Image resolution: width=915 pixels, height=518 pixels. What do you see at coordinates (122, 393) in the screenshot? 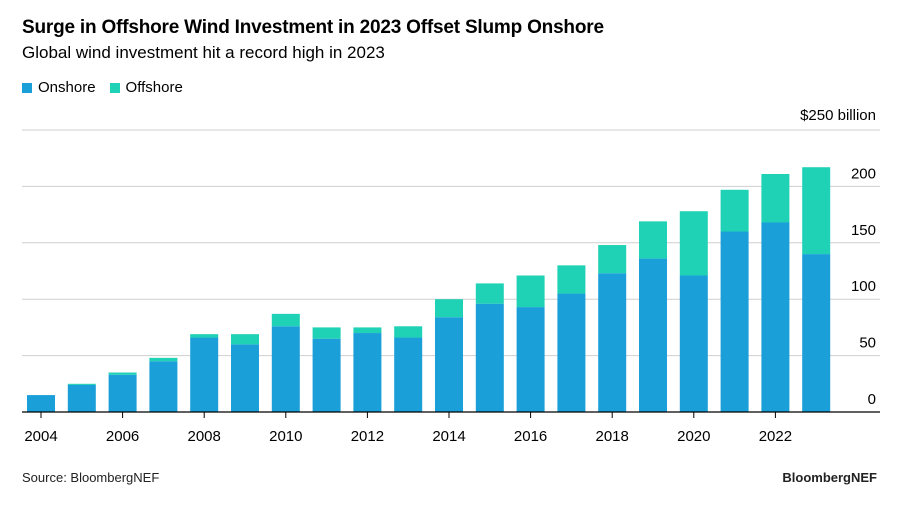
I see `bar-onshore-2006` at bounding box center [122, 393].